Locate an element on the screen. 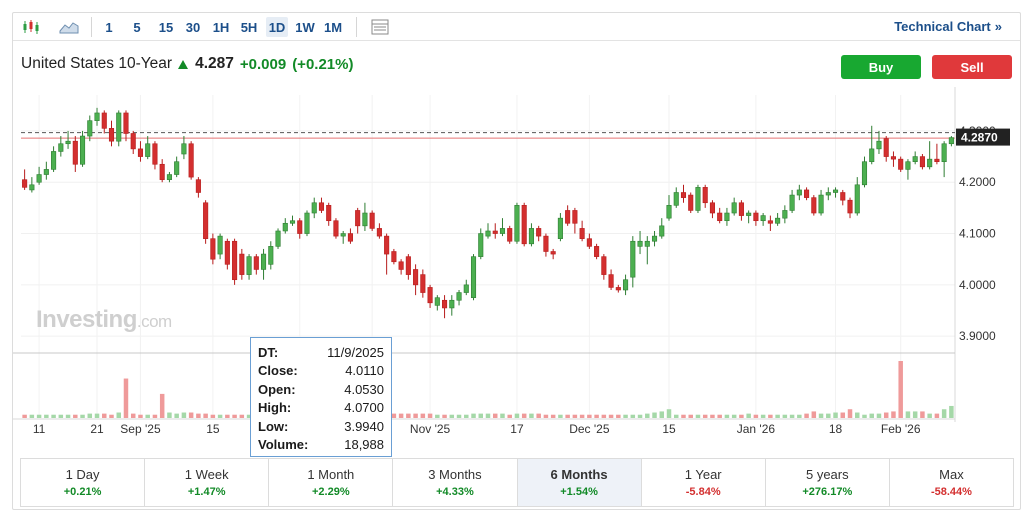  interval-30: 30 is located at coordinates (193, 27).